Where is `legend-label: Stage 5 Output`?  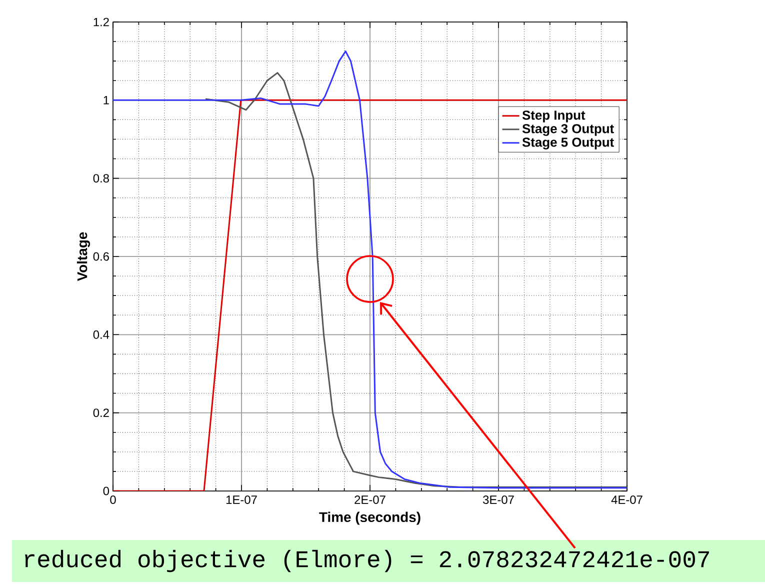 legend-label: Stage 5 Output is located at coordinates (568, 144).